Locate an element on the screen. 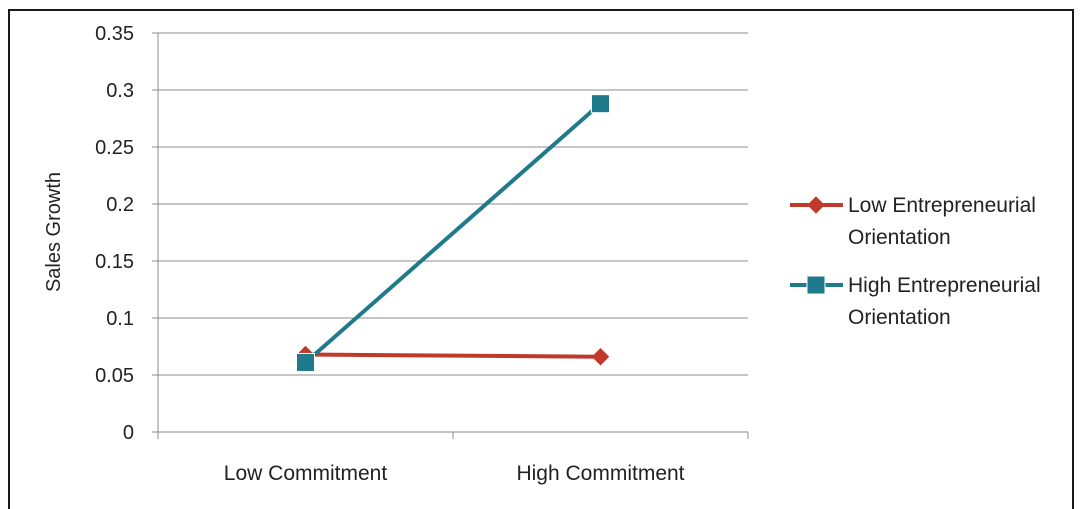  x-category-label: High Commitment is located at coordinates (600, 473).